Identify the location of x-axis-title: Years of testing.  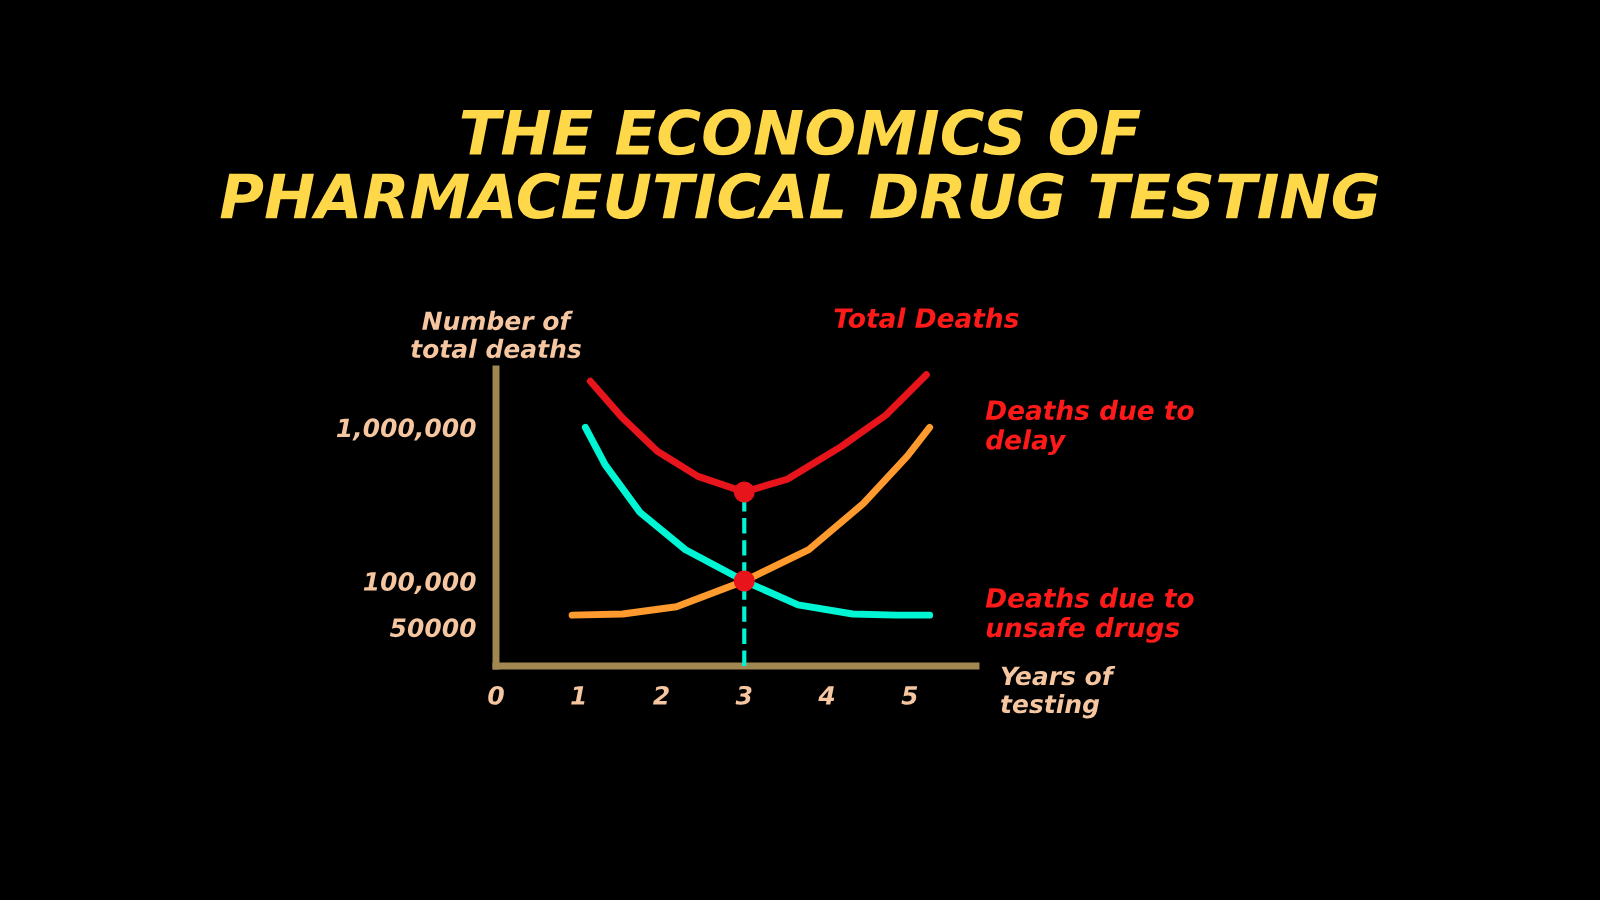
(1058, 692).